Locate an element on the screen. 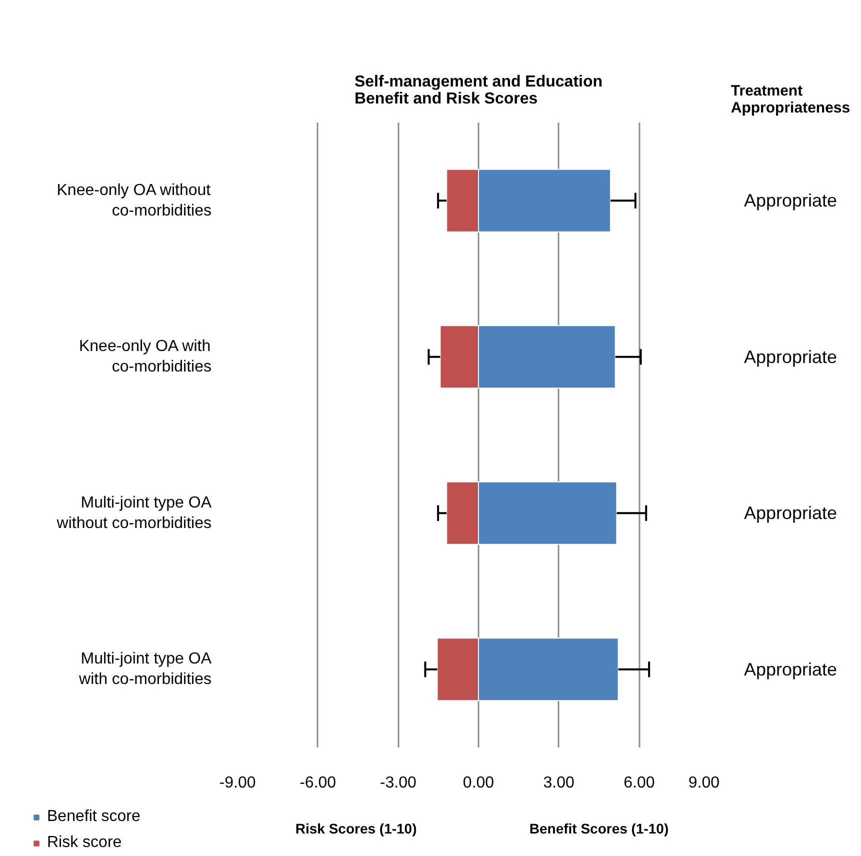  y-tick-label: Knee-only OA without co-morbidities is located at coordinates (134, 201).